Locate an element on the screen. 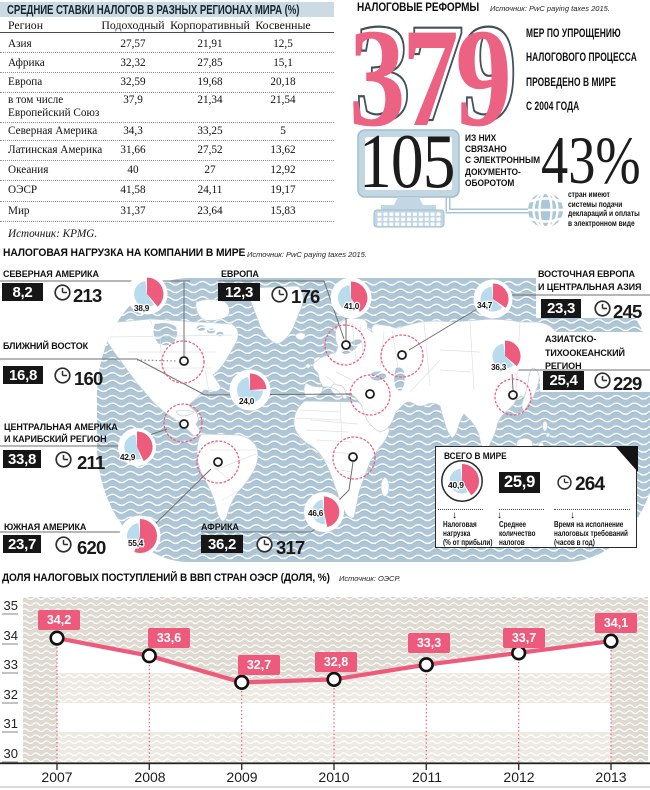 This screenshot has height=790, width=650. svg-text: 46,6 is located at coordinates (316, 513).